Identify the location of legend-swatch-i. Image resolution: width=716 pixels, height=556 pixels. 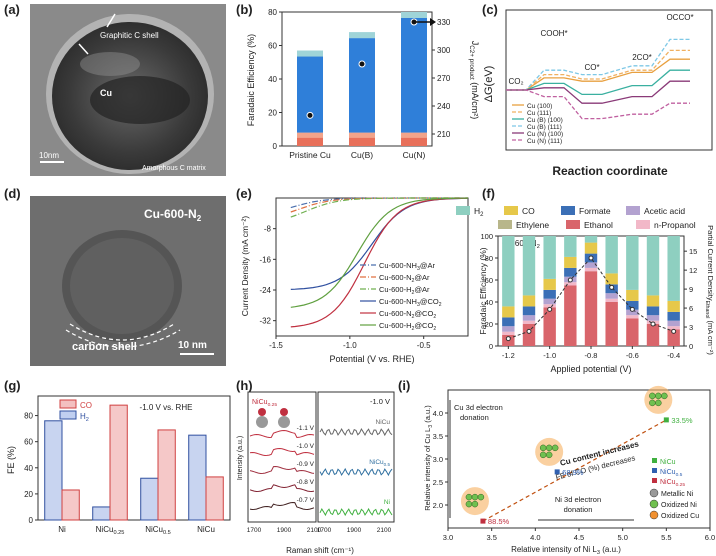
(654, 480).